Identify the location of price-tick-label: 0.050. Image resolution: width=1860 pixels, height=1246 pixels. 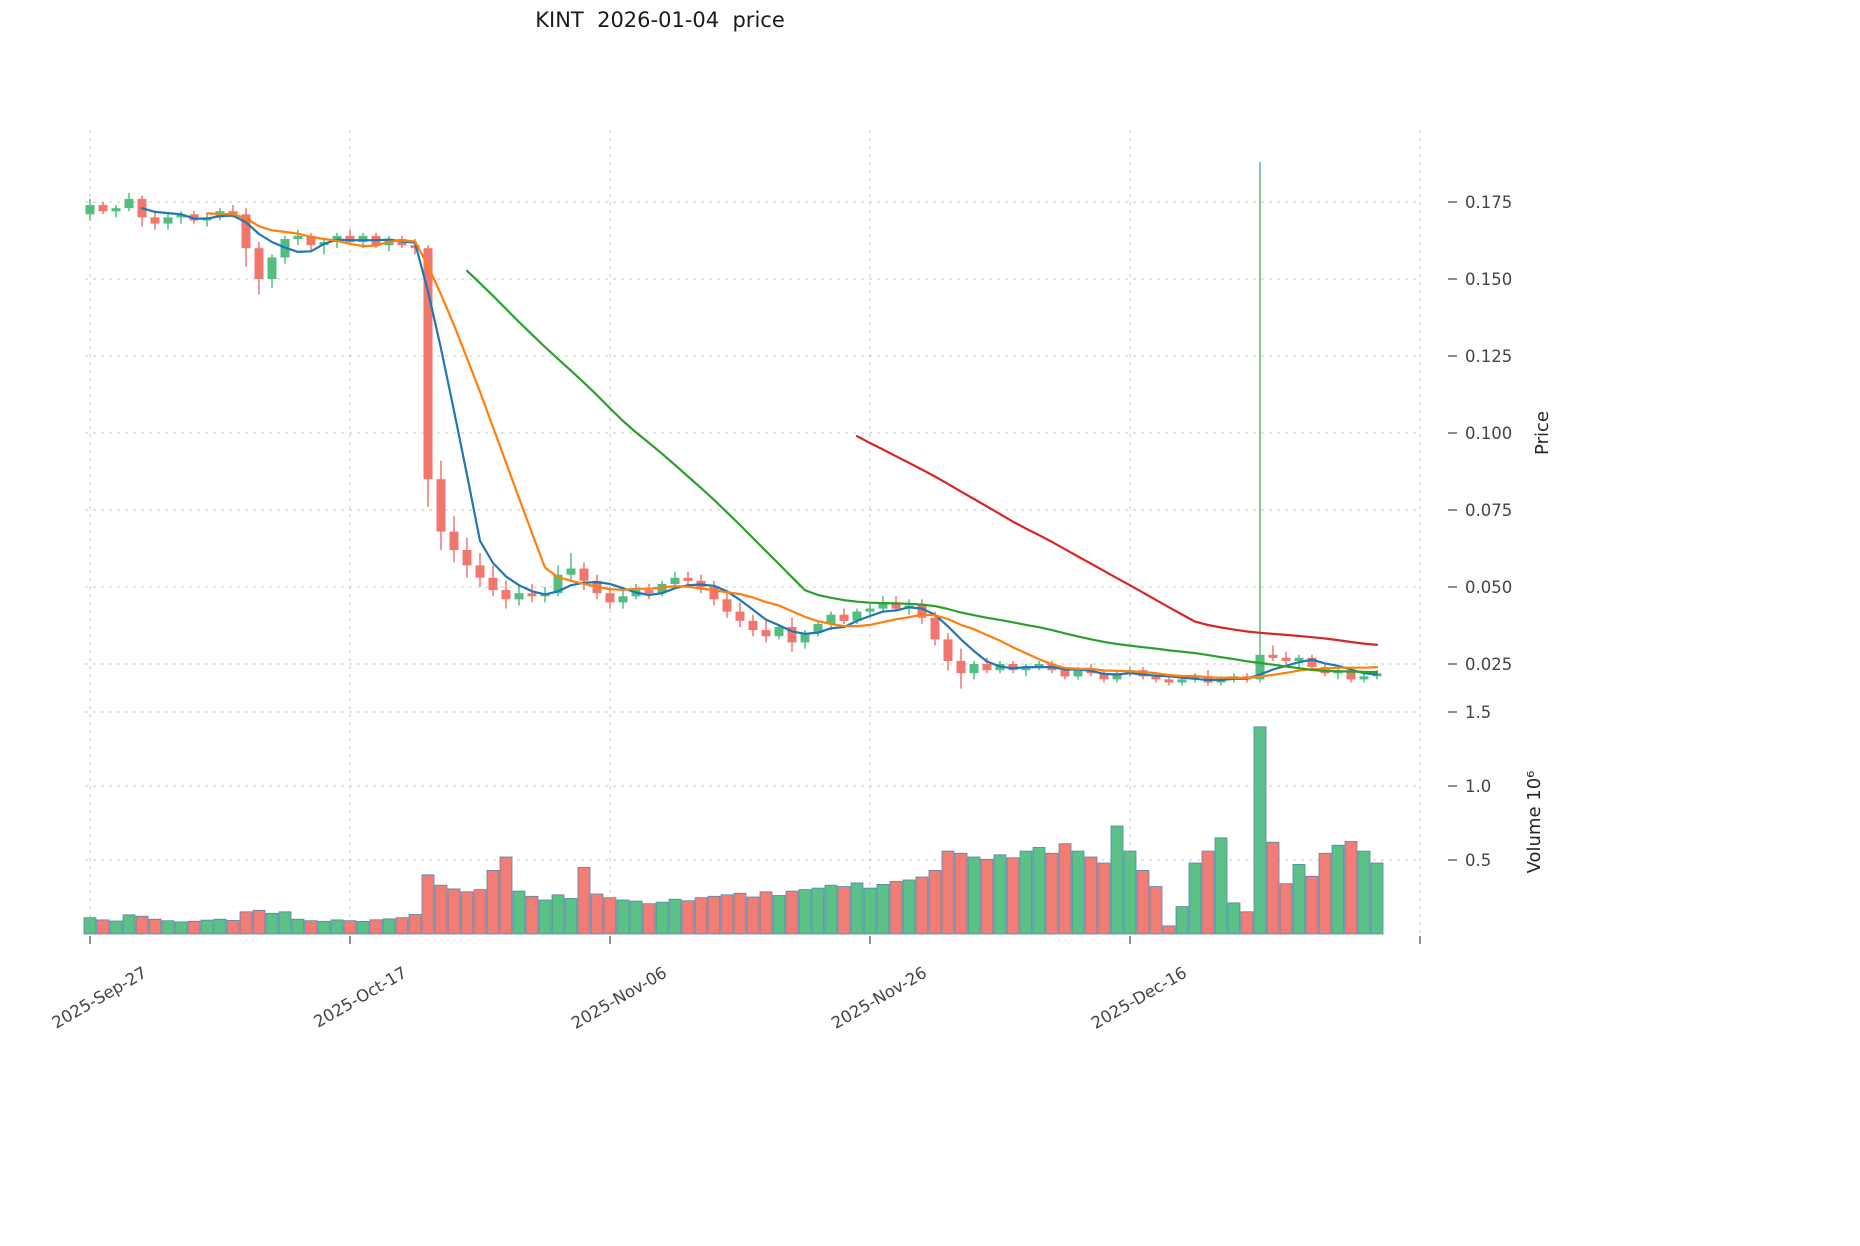
(1488, 587).